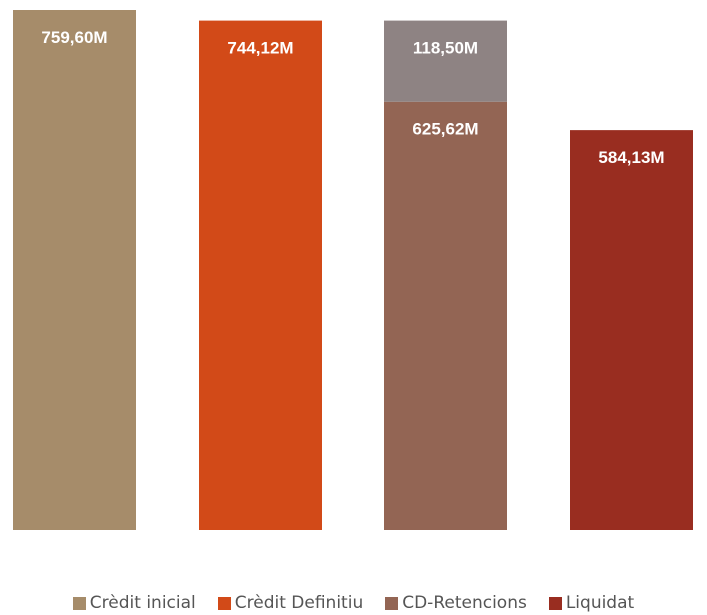 This screenshot has height=615, width=707. Describe the element at coordinates (299, 603) in the screenshot. I see `legend-label: Crèdit Definitiu` at that location.